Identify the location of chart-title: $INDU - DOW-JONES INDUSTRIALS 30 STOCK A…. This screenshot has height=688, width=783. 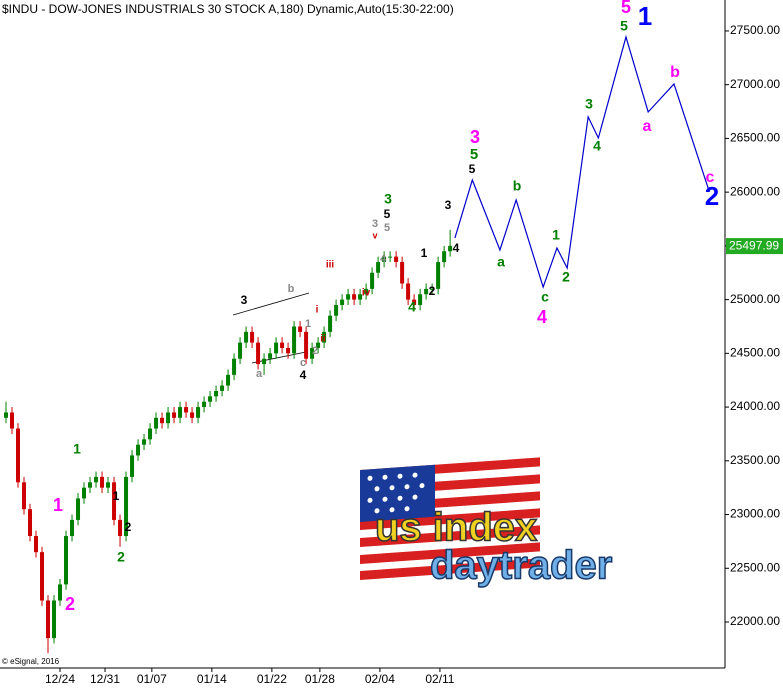
(228, 9).